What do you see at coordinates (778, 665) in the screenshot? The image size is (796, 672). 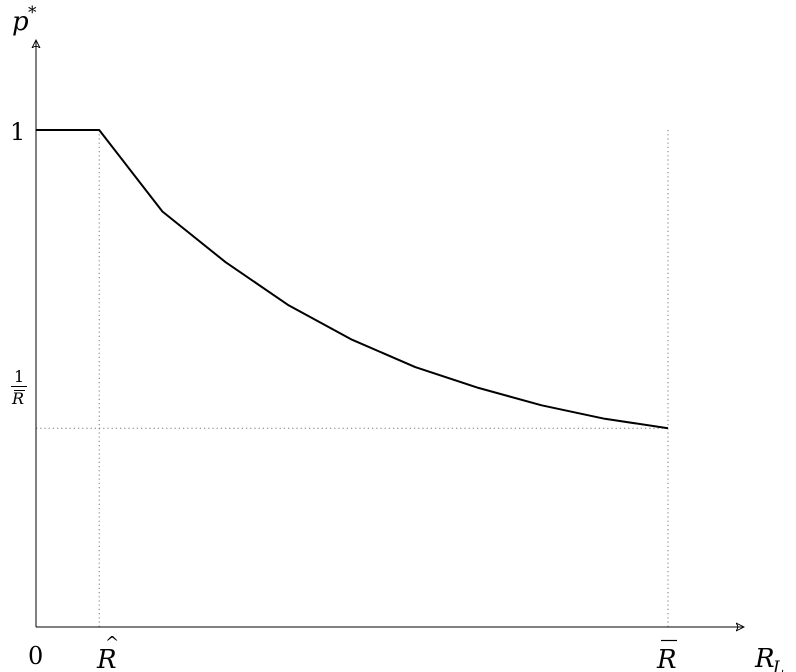 I see `x-axis-label-subscript: L` at bounding box center [778, 665].